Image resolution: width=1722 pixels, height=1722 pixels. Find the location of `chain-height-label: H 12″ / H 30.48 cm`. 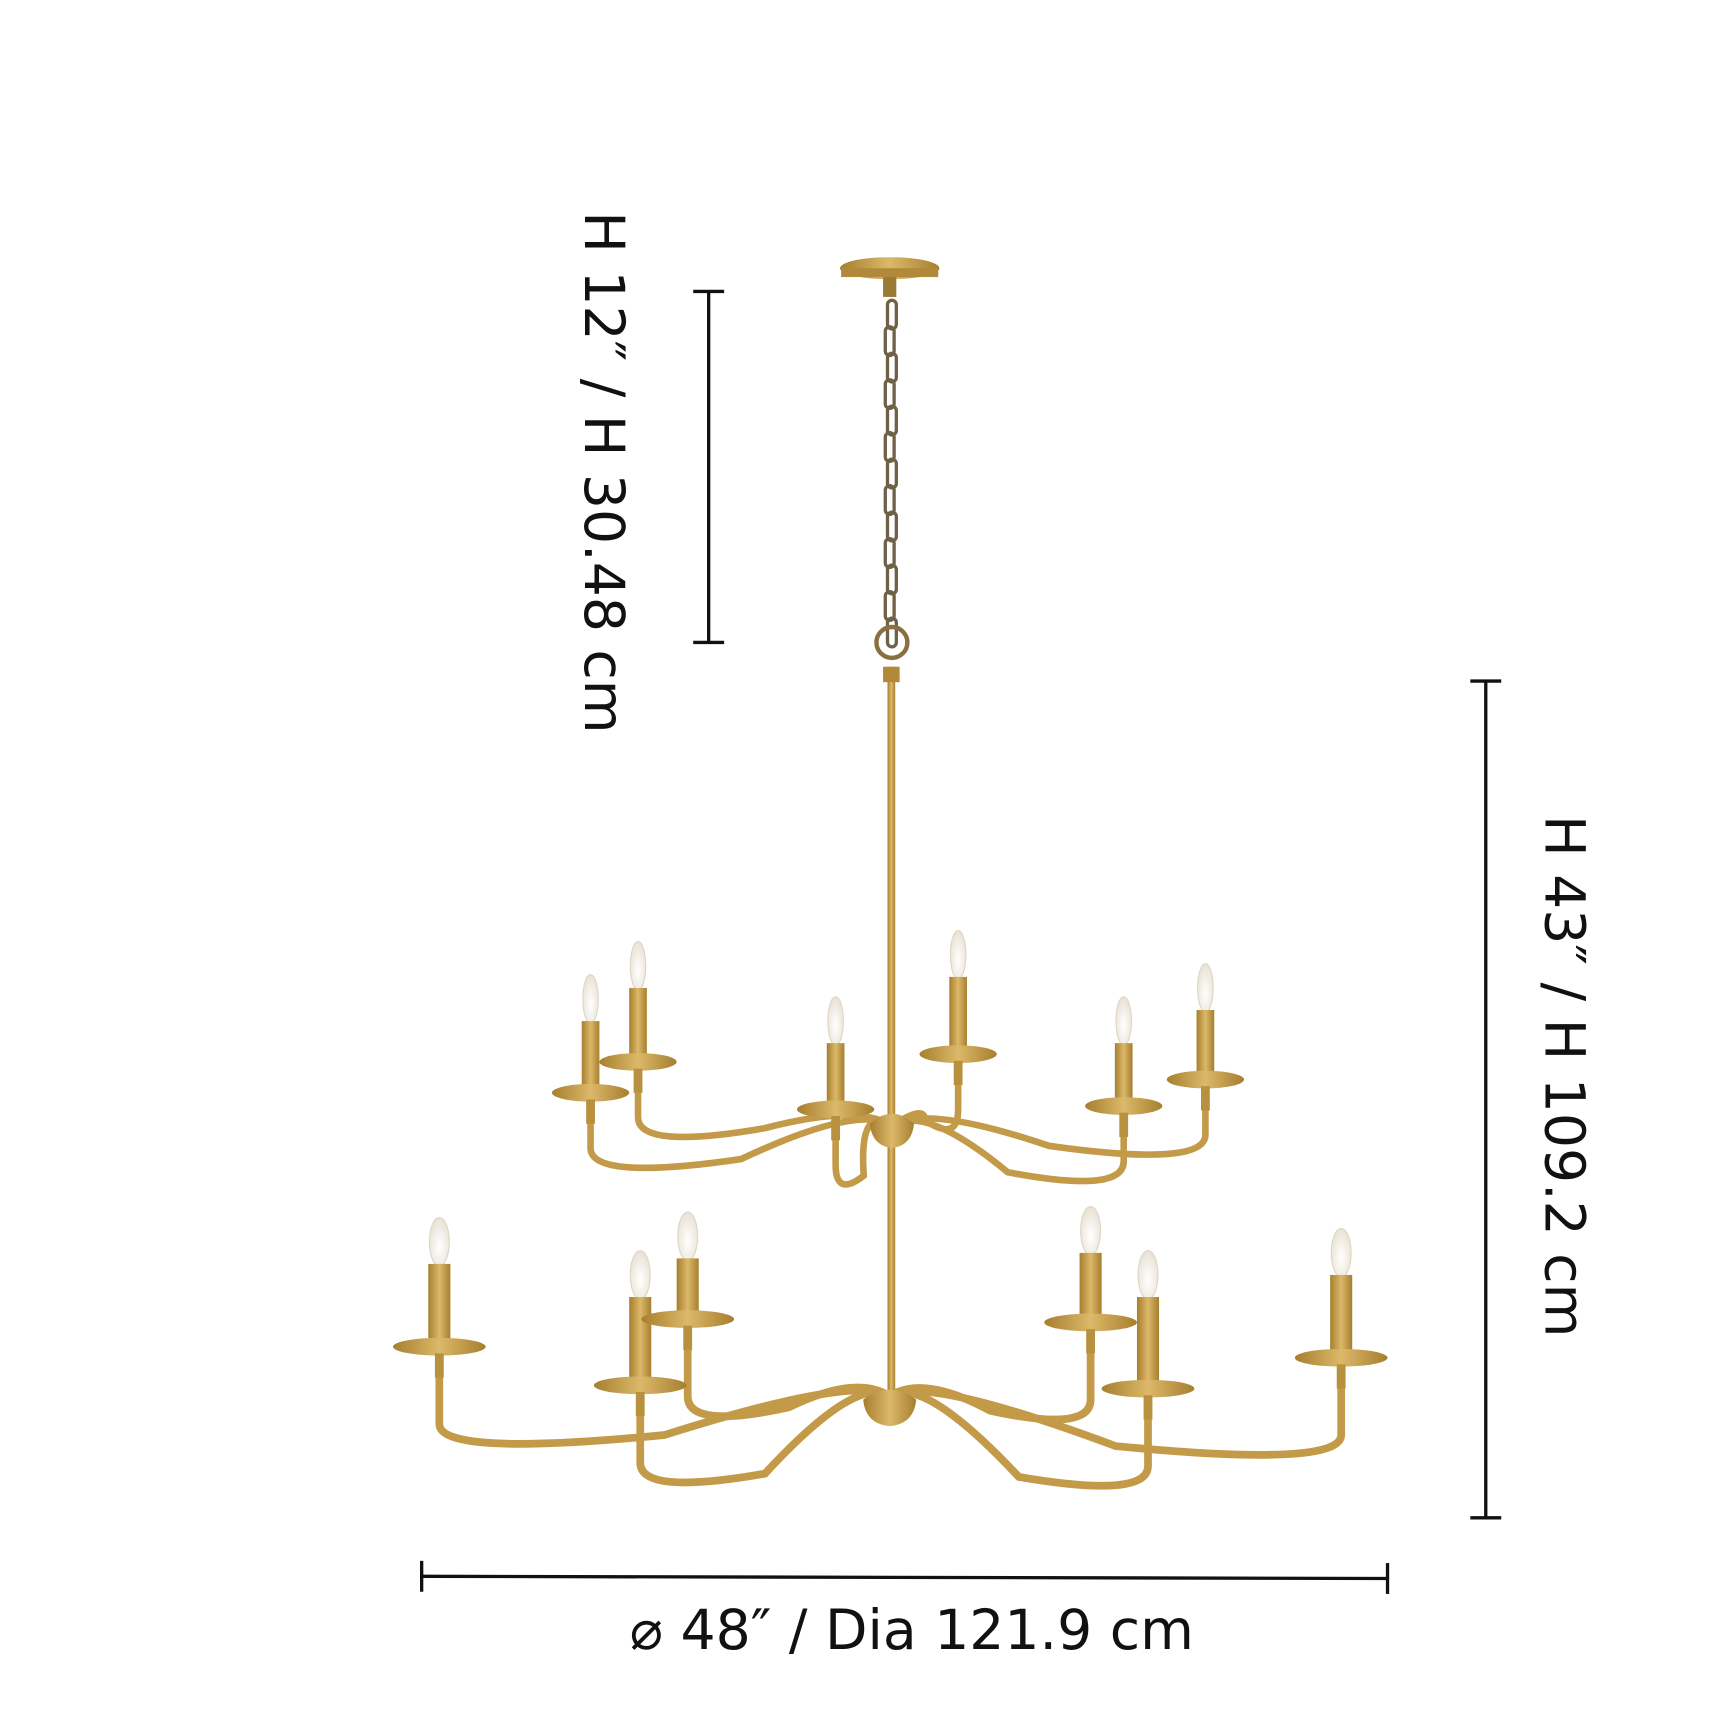

chain-height-label: H 12″ / H 30.48 cm is located at coordinates (603, 472).